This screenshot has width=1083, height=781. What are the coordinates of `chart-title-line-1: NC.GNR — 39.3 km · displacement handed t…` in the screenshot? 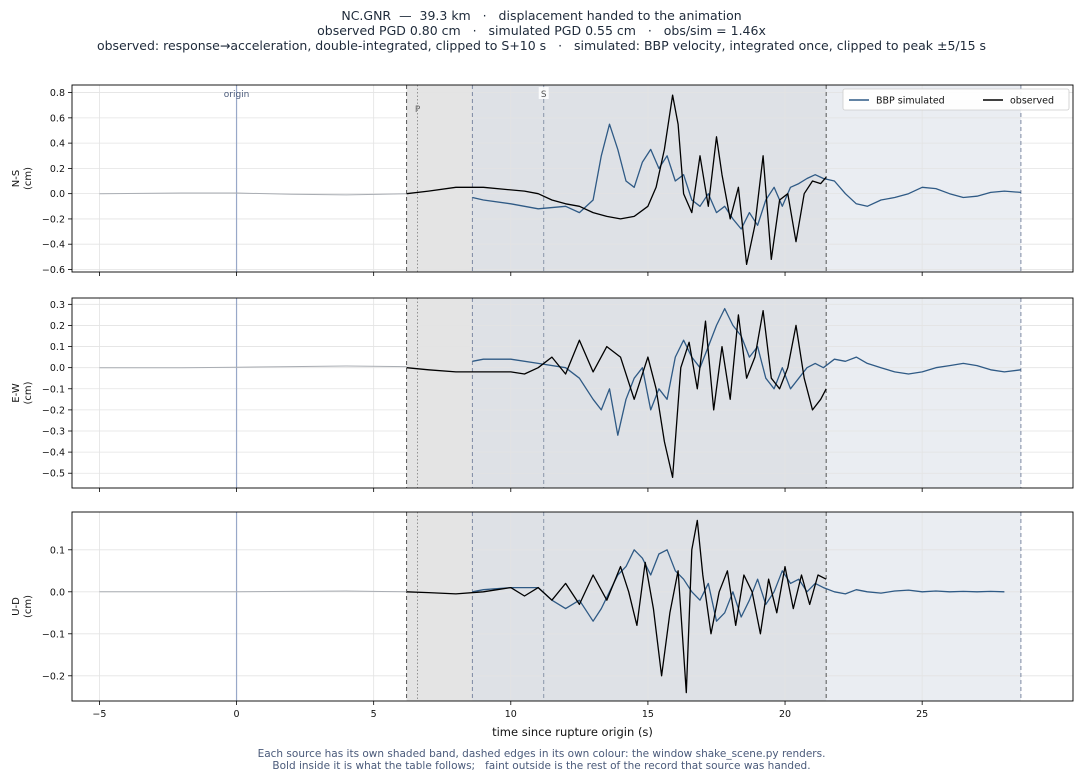 It's located at (541, 15).